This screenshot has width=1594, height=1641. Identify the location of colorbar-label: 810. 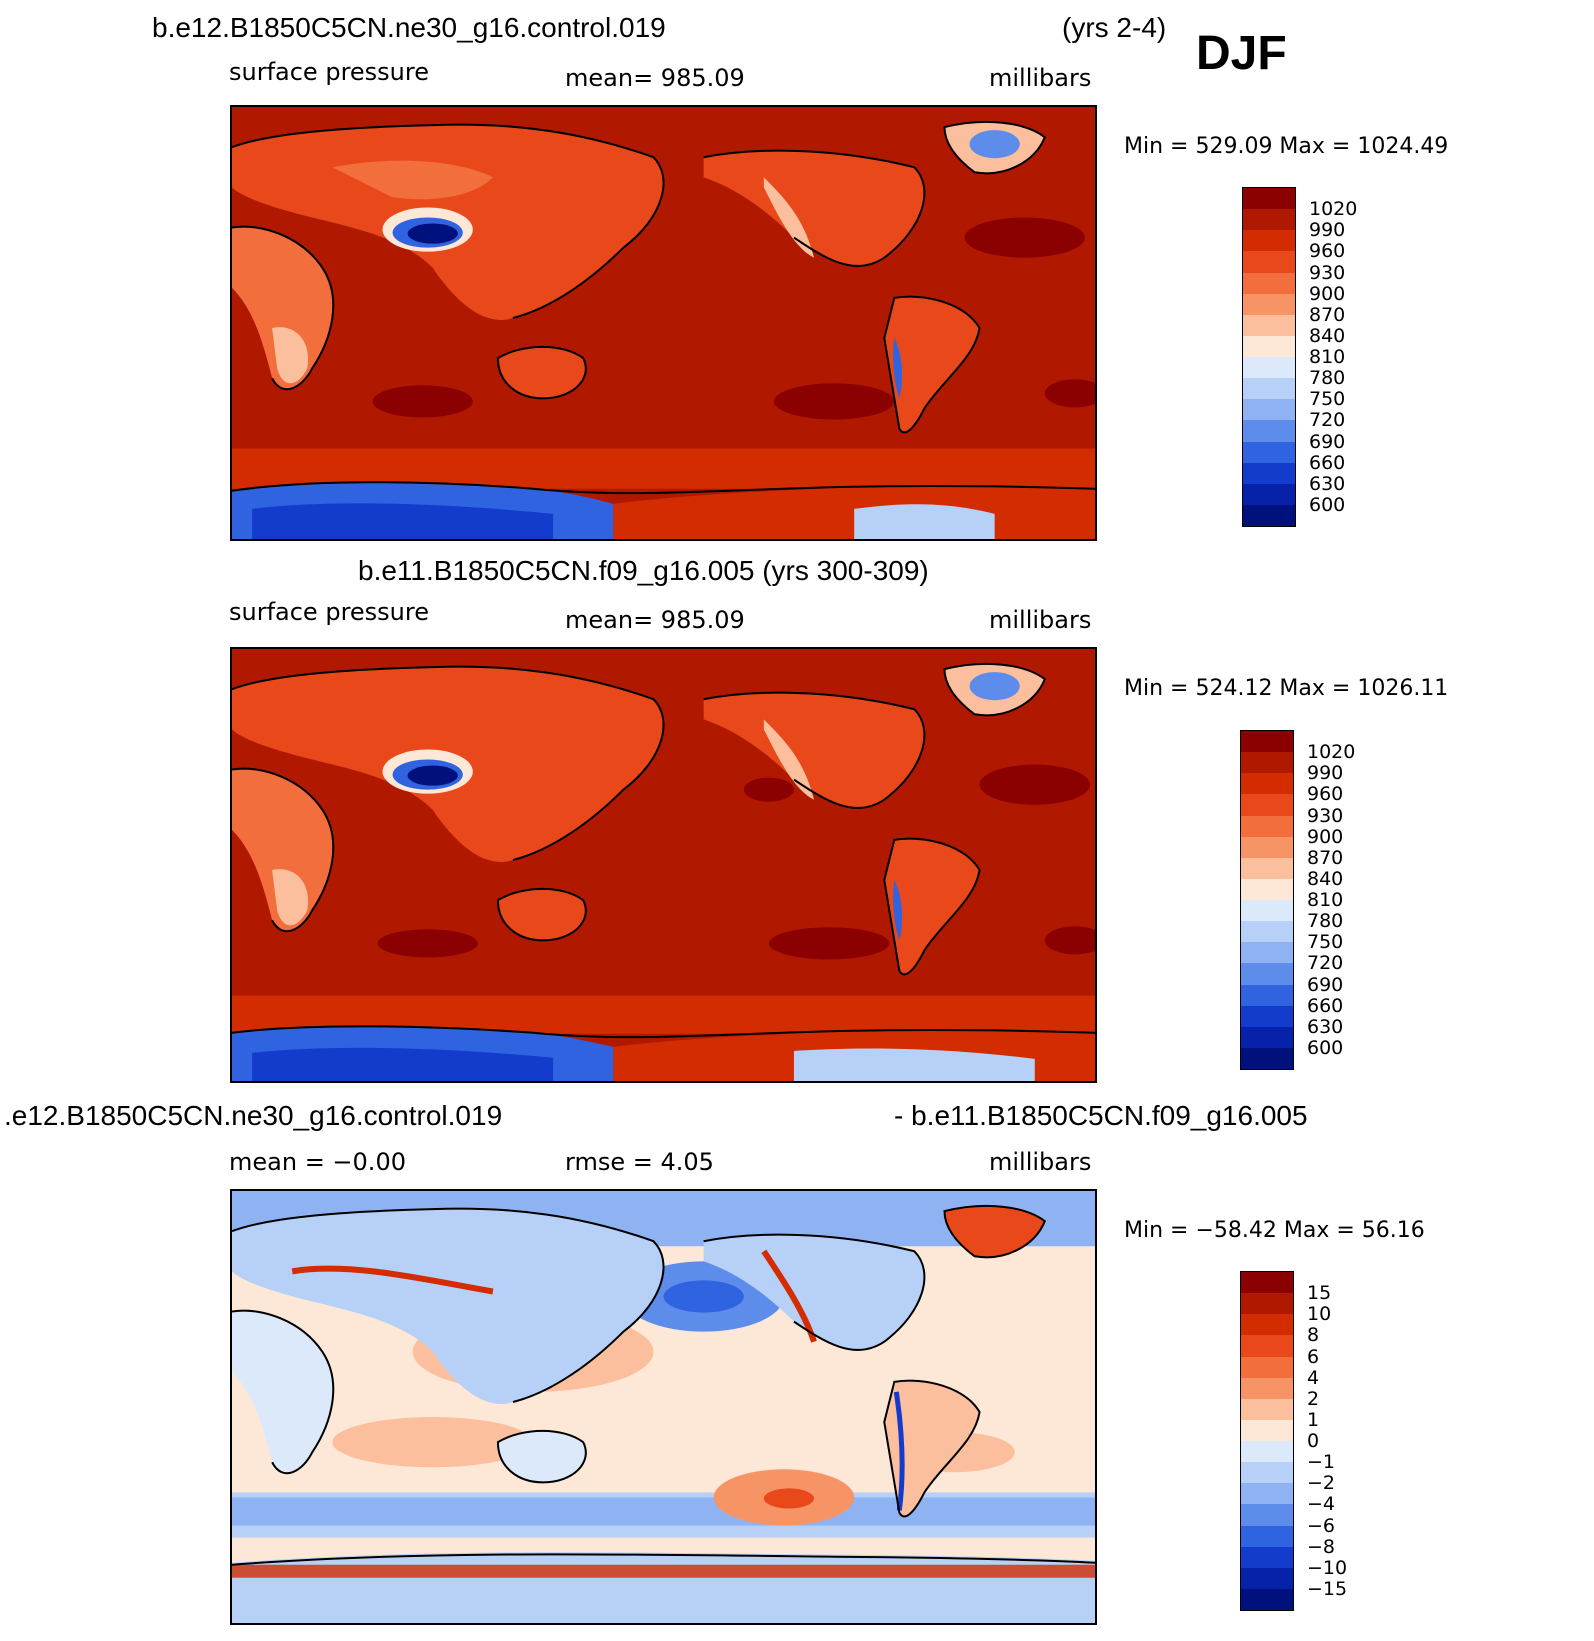
(1325, 900).